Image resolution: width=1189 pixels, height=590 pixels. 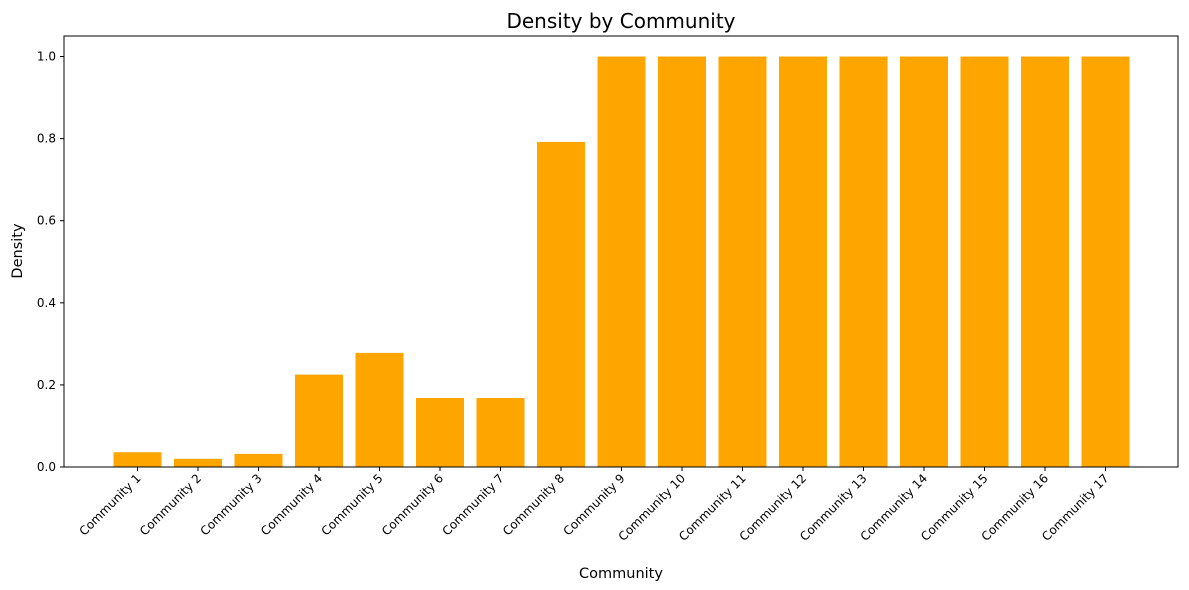 I want to click on y-axis-label: Density, so click(x=18, y=251).